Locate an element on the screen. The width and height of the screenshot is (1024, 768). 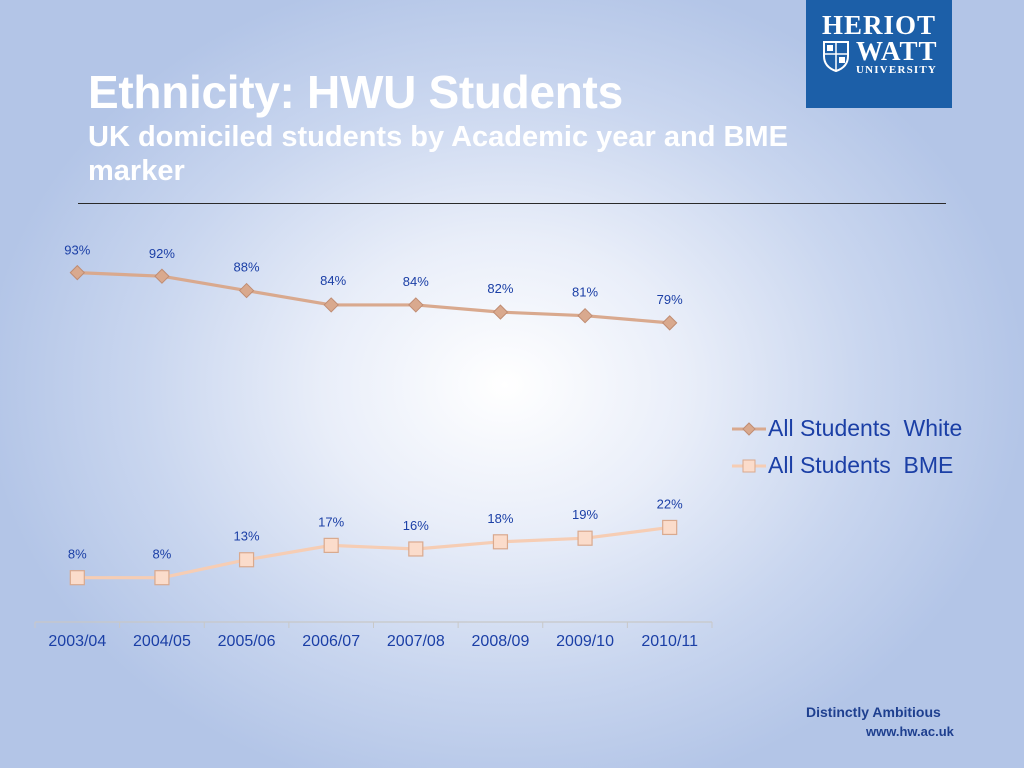
data-label: 81% is located at coordinates (585, 292).